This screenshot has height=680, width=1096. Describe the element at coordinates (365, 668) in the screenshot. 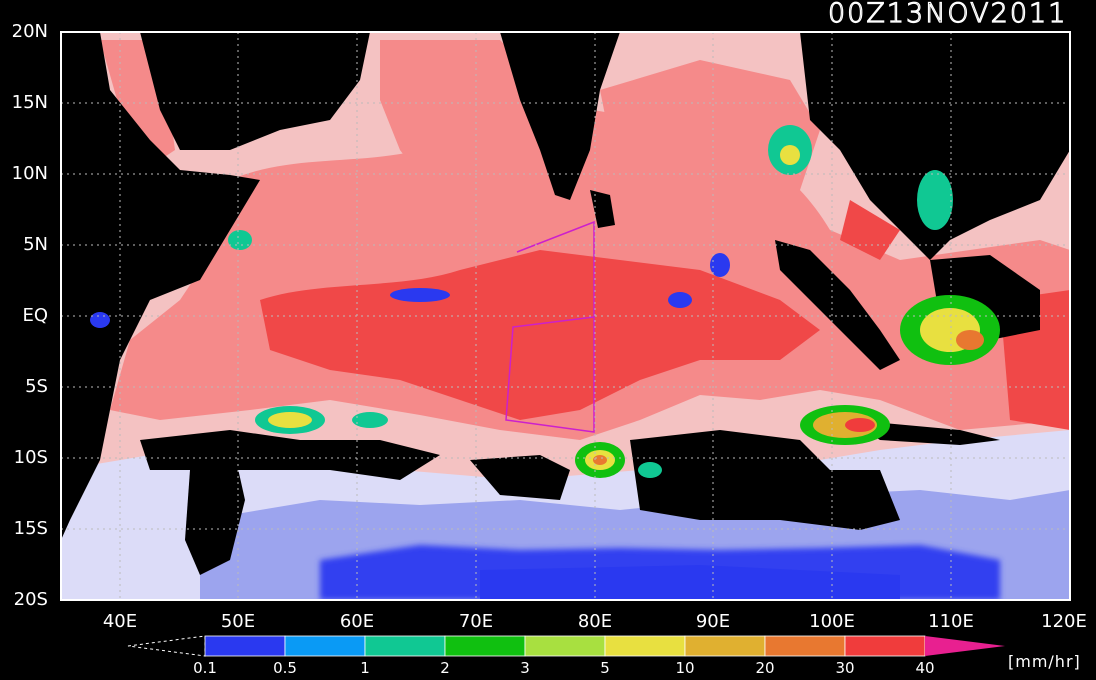

I see `colorbar-label: 1` at that location.